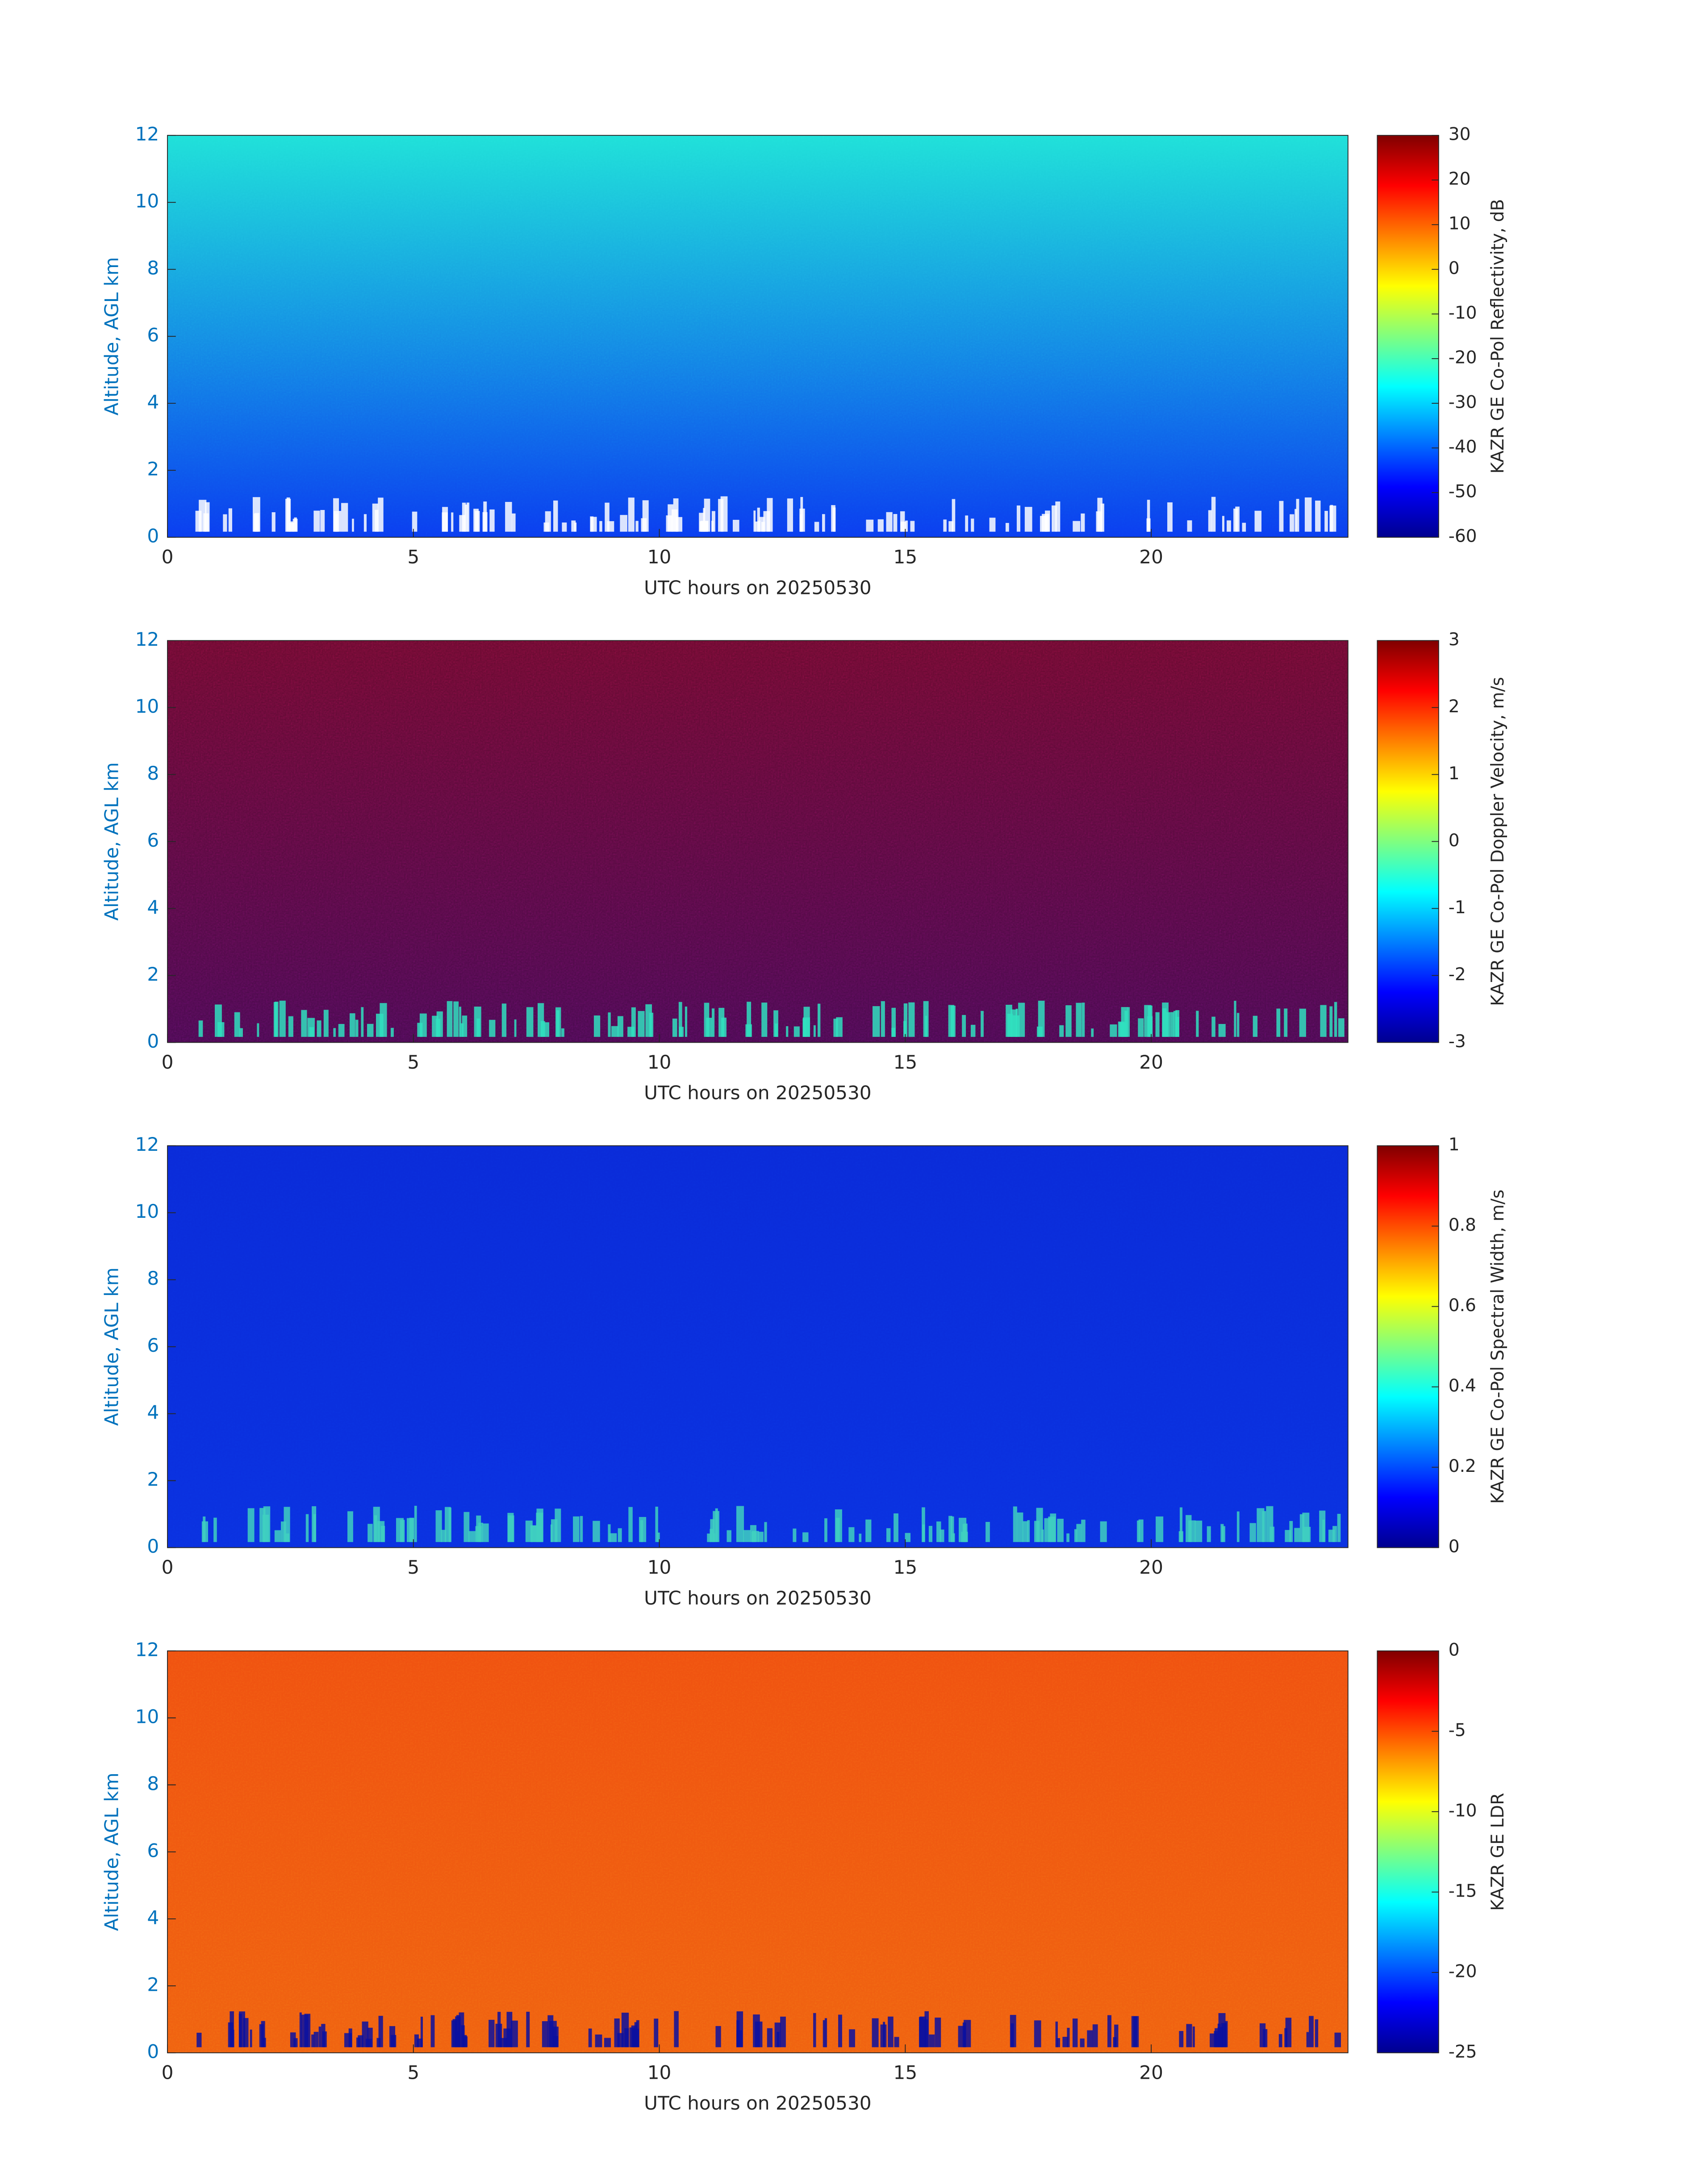 The width and height of the screenshot is (1708, 2177). I want to click on colorbar-tick-label: -1, so click(1457, 908).